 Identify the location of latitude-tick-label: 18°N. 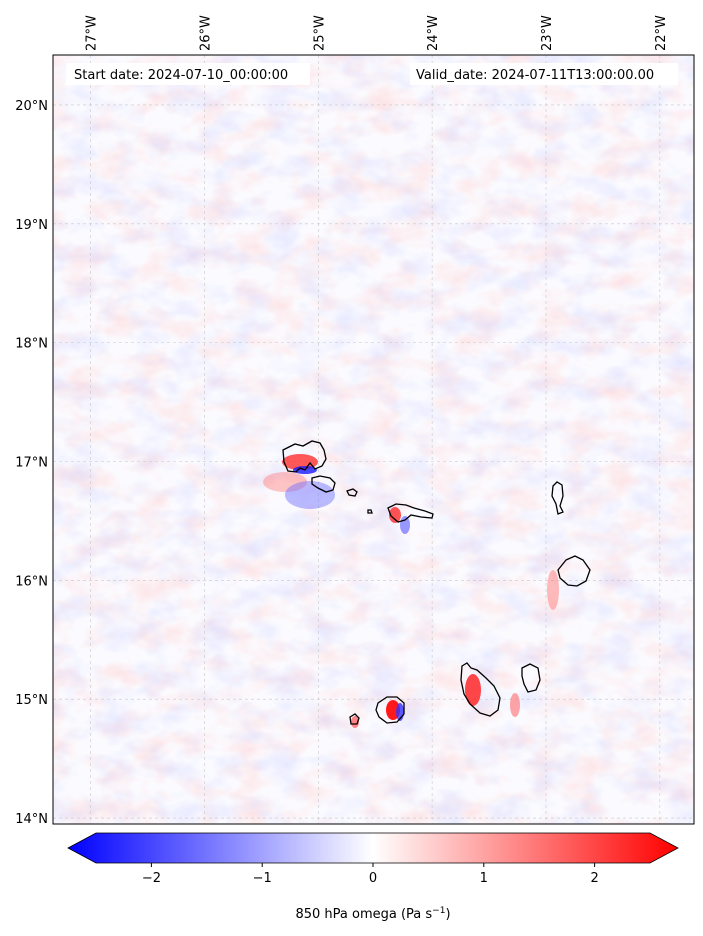
(31, 344).